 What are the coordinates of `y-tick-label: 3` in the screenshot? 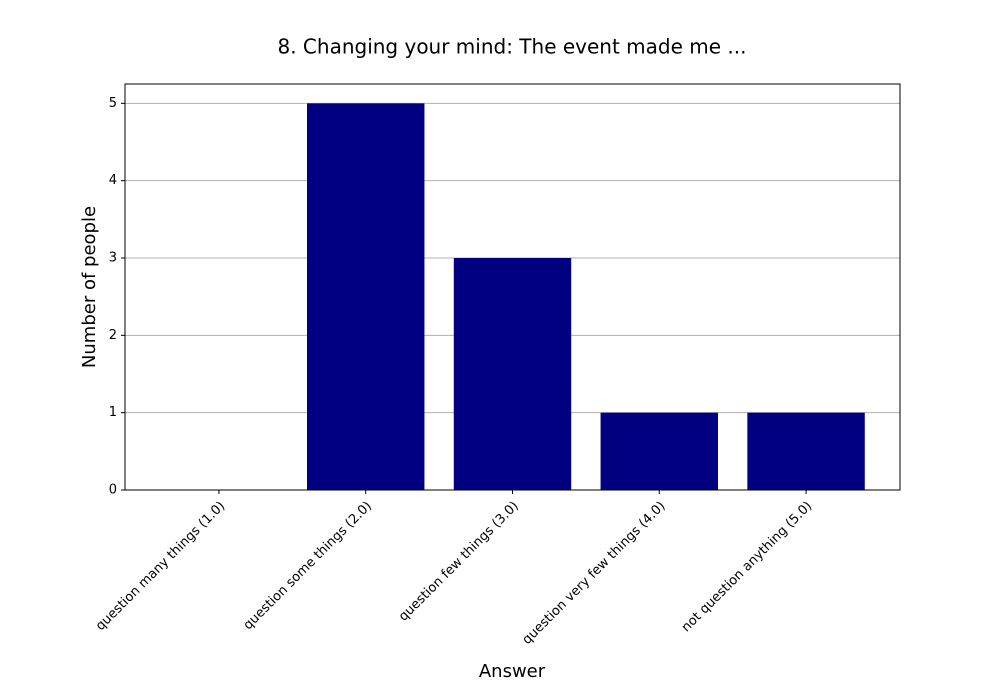 It's located at (113, 258).